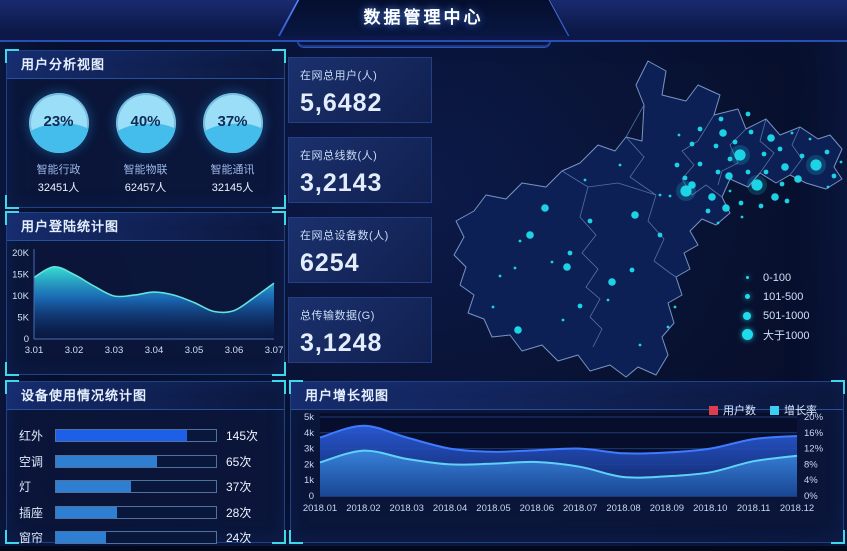 The image size is (847, 551). Describe the element at coordinates (797, 508) in the screenshot. I see `x-tick-label: 2018.12` at that location.